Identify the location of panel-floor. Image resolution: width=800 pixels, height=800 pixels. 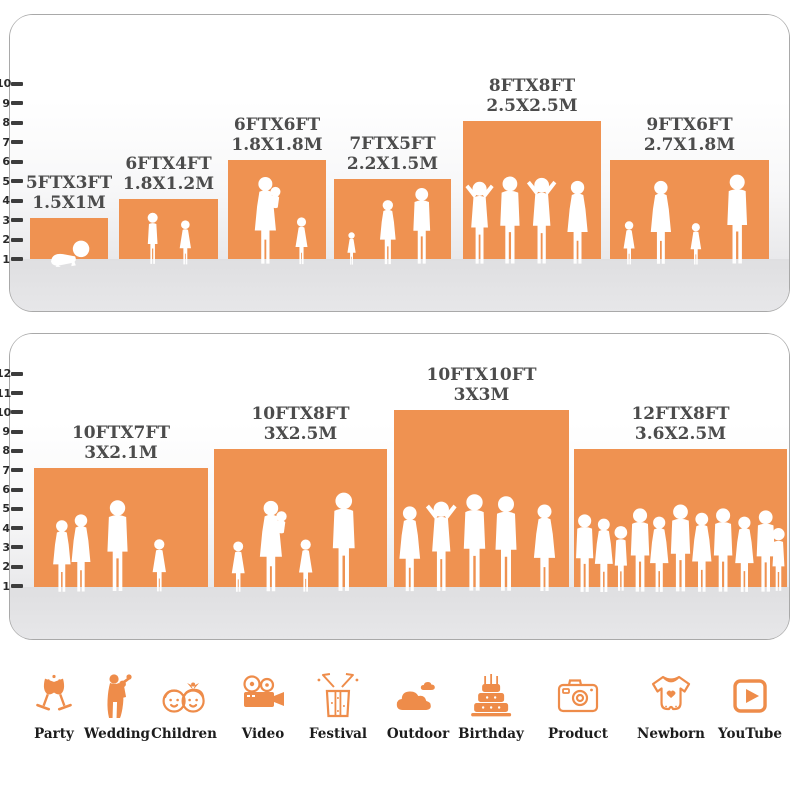
(399, 613).